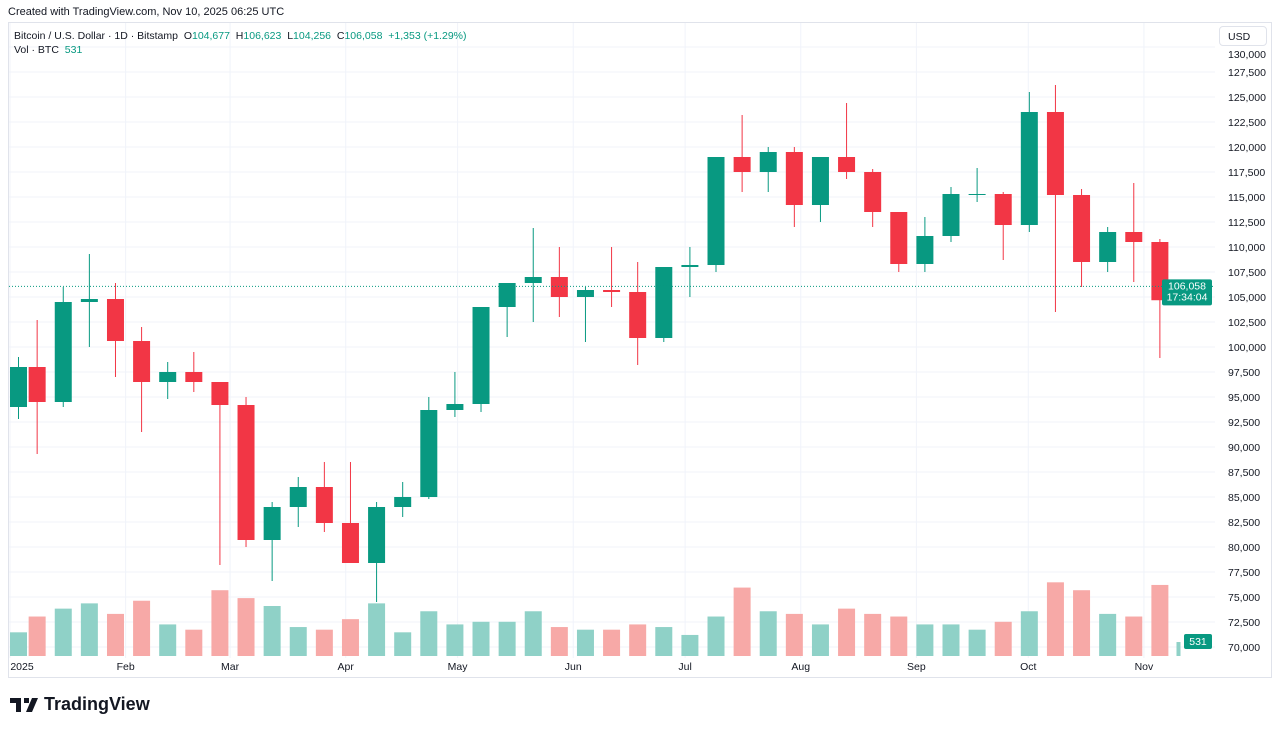  What do you see at coordinates (73, 50) in the screenshot?
I see `volume-value: 531` at bounding box center [73, 50].